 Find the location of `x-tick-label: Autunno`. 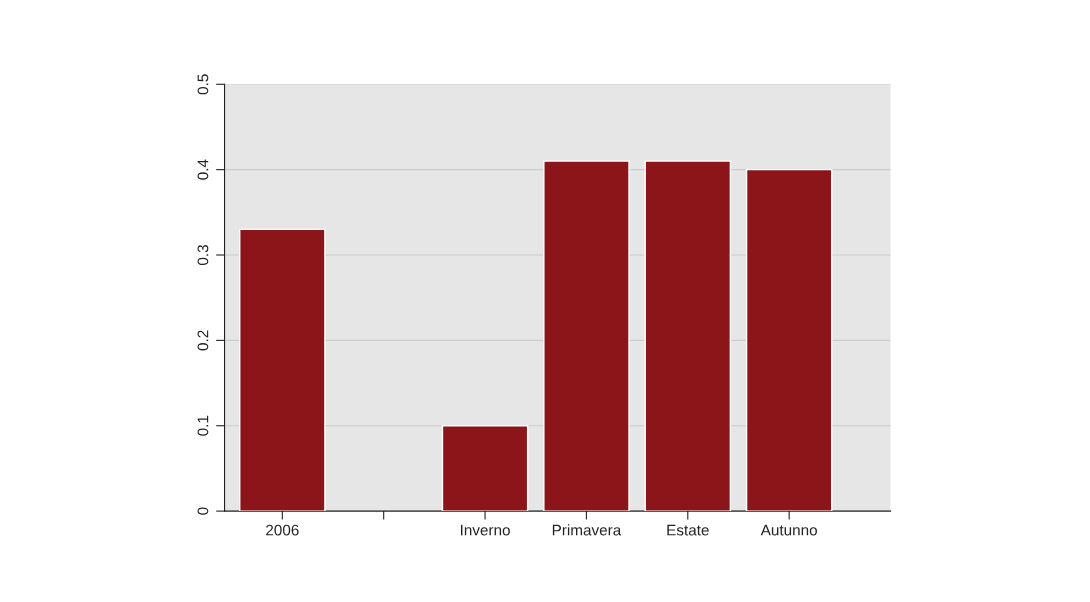

x-tick-label: Autunno is located at coordinates (788, 530).